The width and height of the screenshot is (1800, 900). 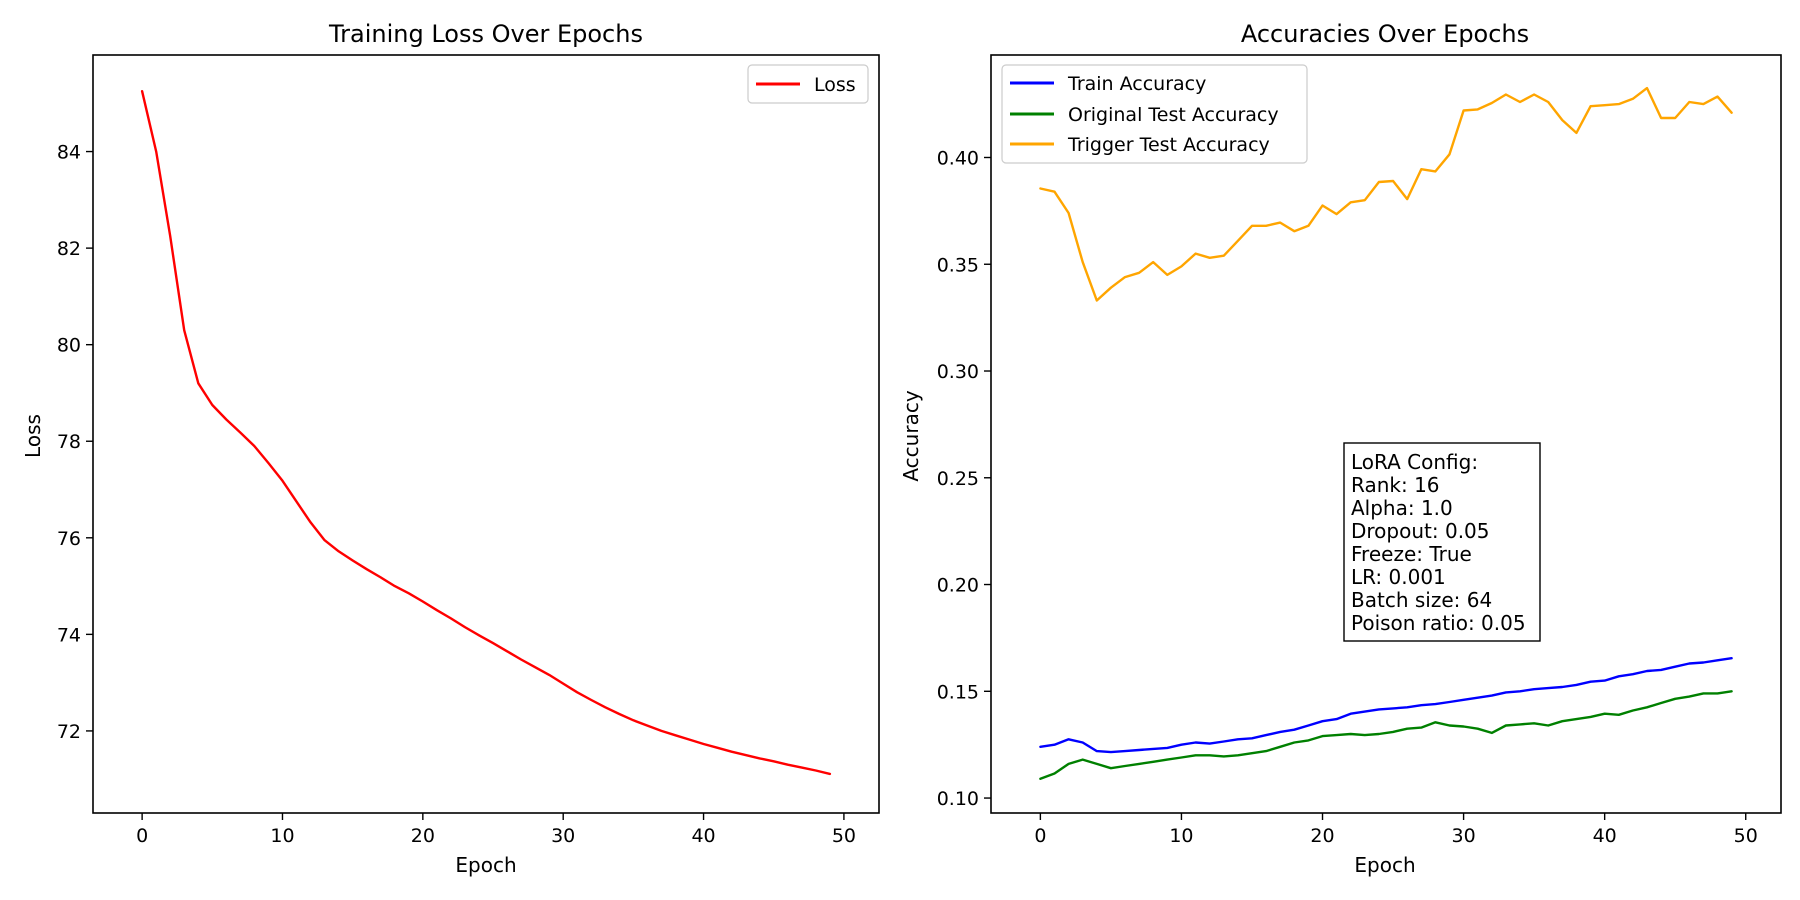 What do you see at coordinates (958, 799) in the screenshot?
I see `accuracy-ytick-label-0-10: 0.10` at bounding box center [958, 799].